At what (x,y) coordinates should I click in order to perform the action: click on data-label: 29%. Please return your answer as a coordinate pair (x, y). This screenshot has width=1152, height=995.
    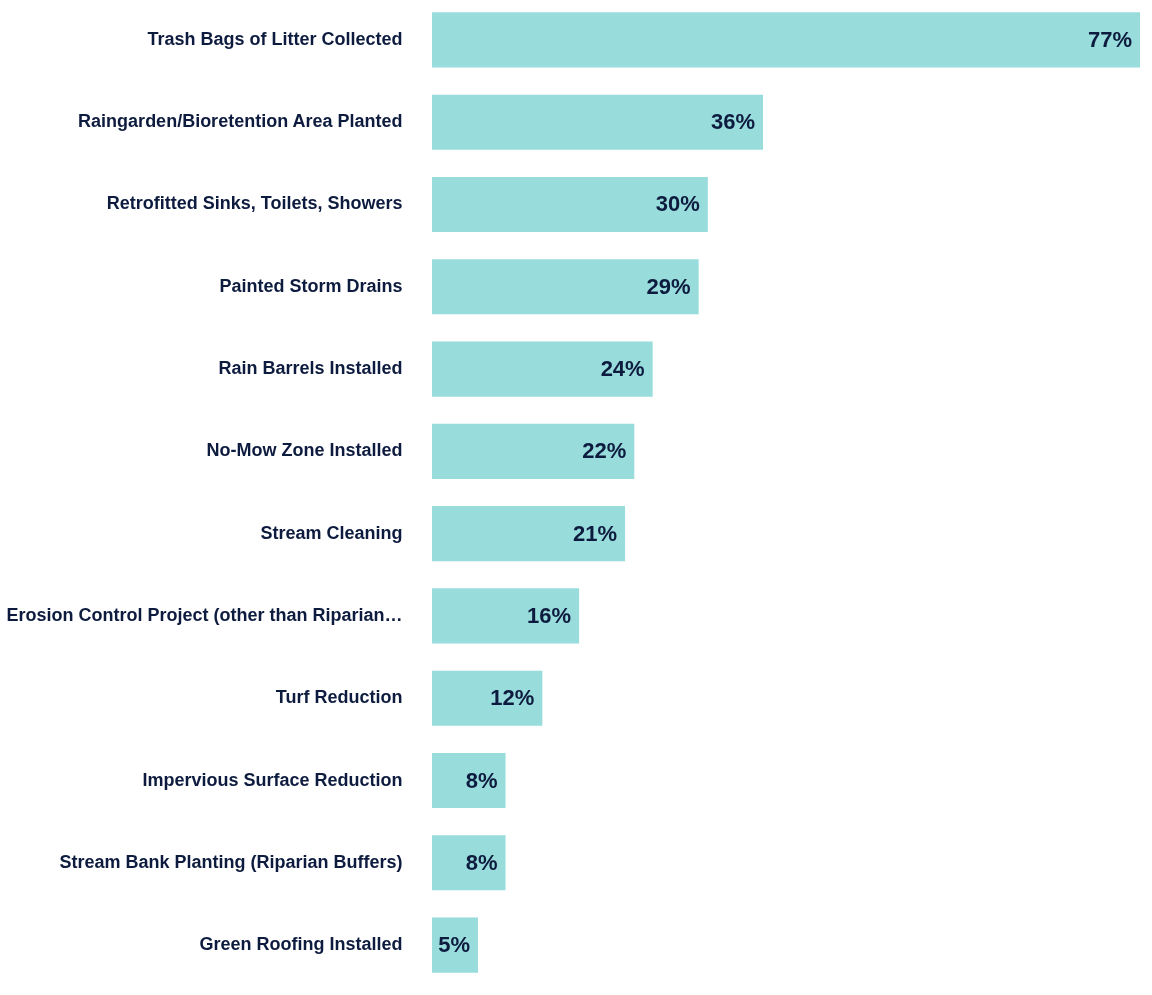
    Looking at the image, I should click on (668, 286).